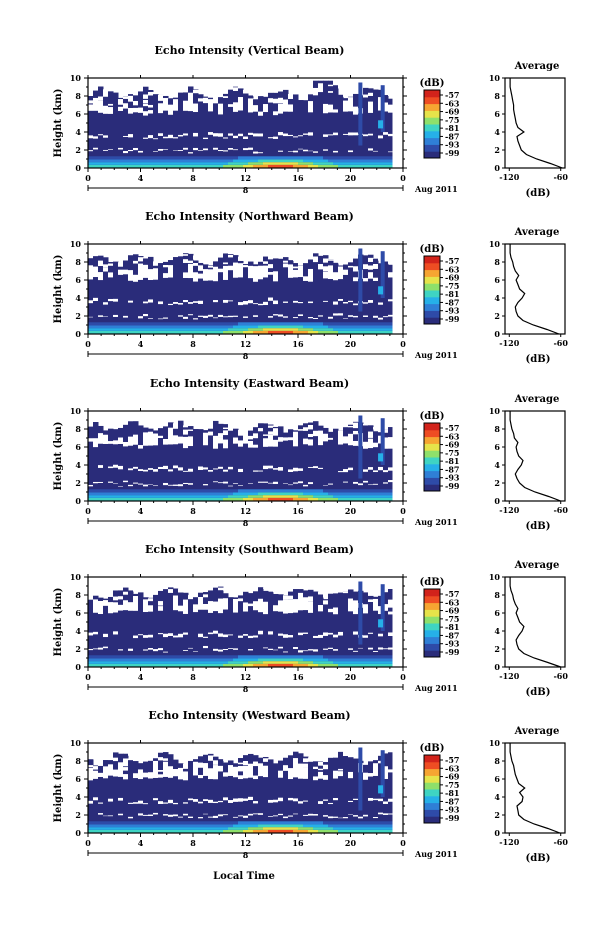  I want to click on average-y-tick-label: 0, so click(497, 168).